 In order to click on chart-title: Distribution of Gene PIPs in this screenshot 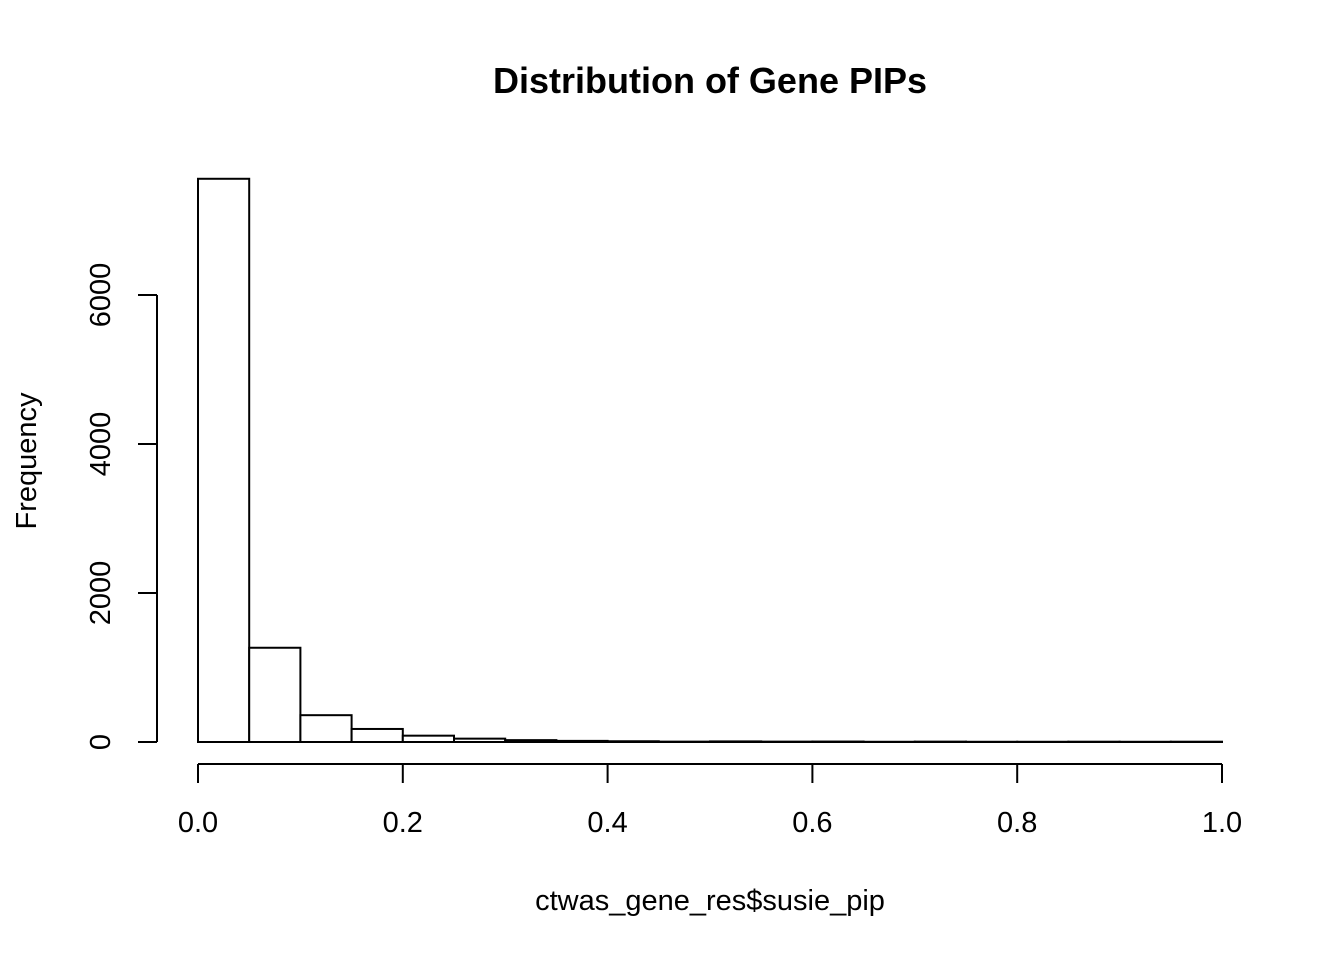, I will do `click(710, 80)`.